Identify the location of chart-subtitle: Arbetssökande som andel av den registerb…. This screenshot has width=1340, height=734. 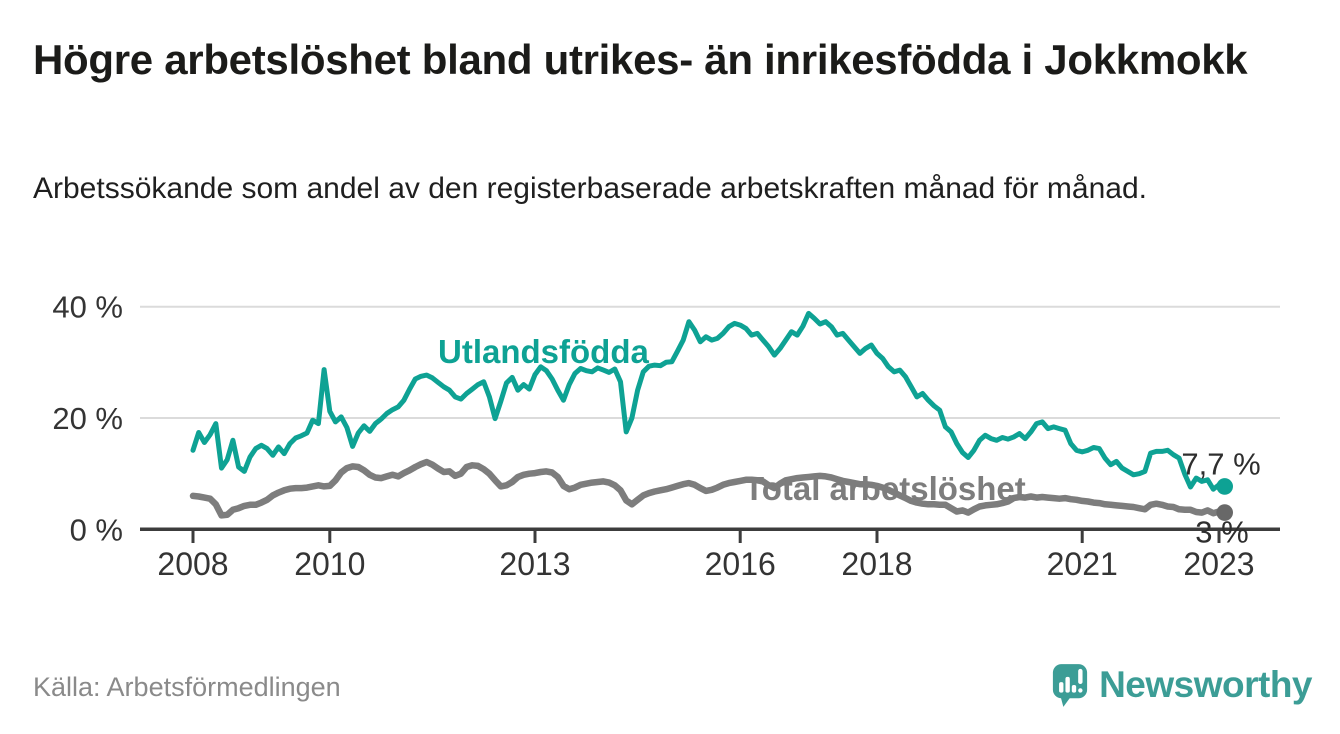
(590, 188).